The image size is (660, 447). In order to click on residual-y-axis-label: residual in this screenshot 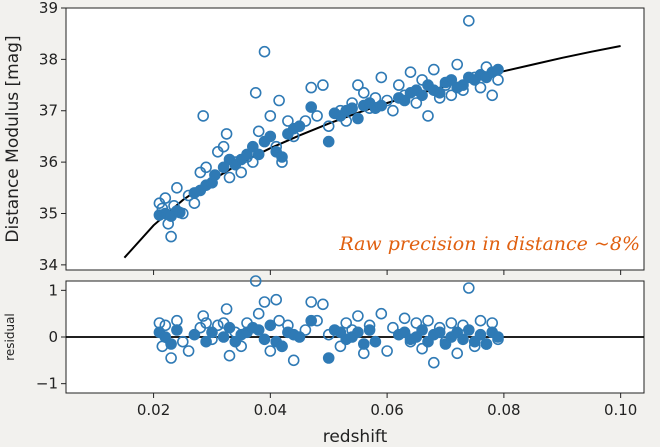, I will do `click(10, 337)`.